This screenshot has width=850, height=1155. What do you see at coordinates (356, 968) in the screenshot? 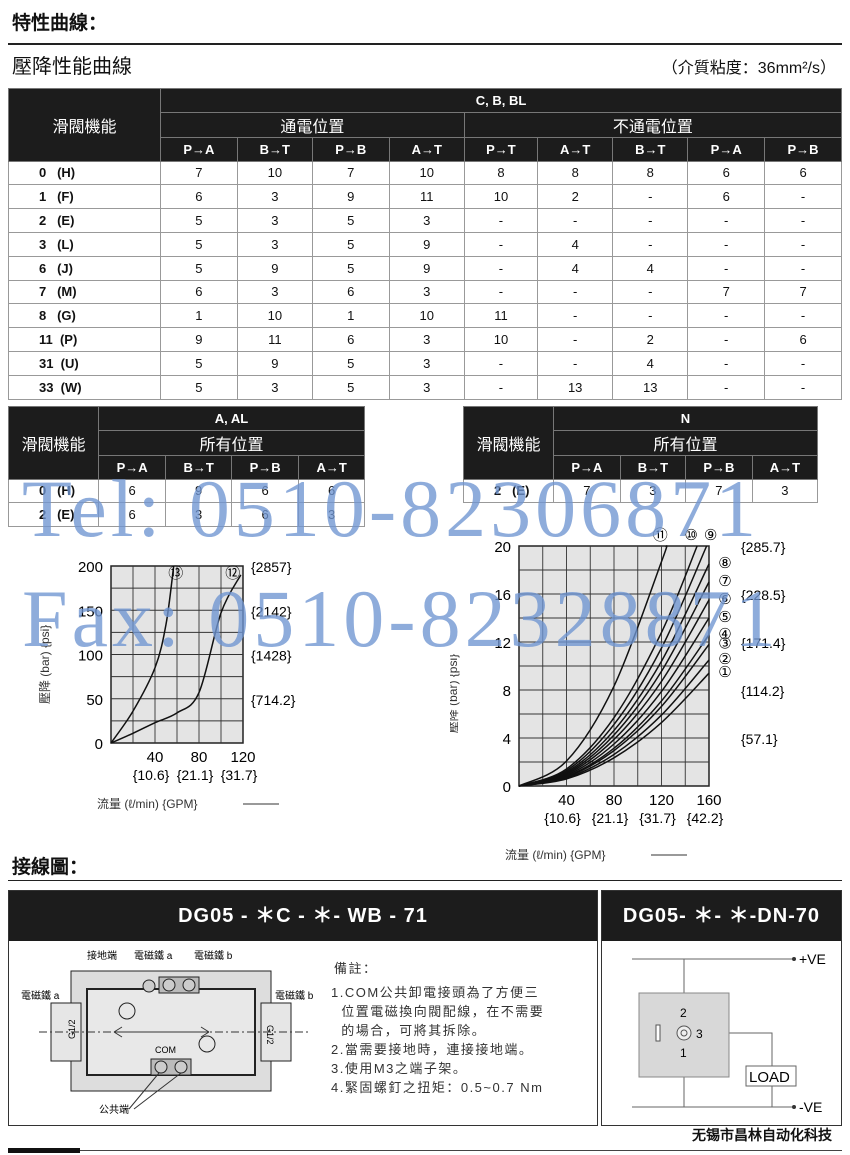
I see `notes-title: 備註：` at bounding box center [356, 968].